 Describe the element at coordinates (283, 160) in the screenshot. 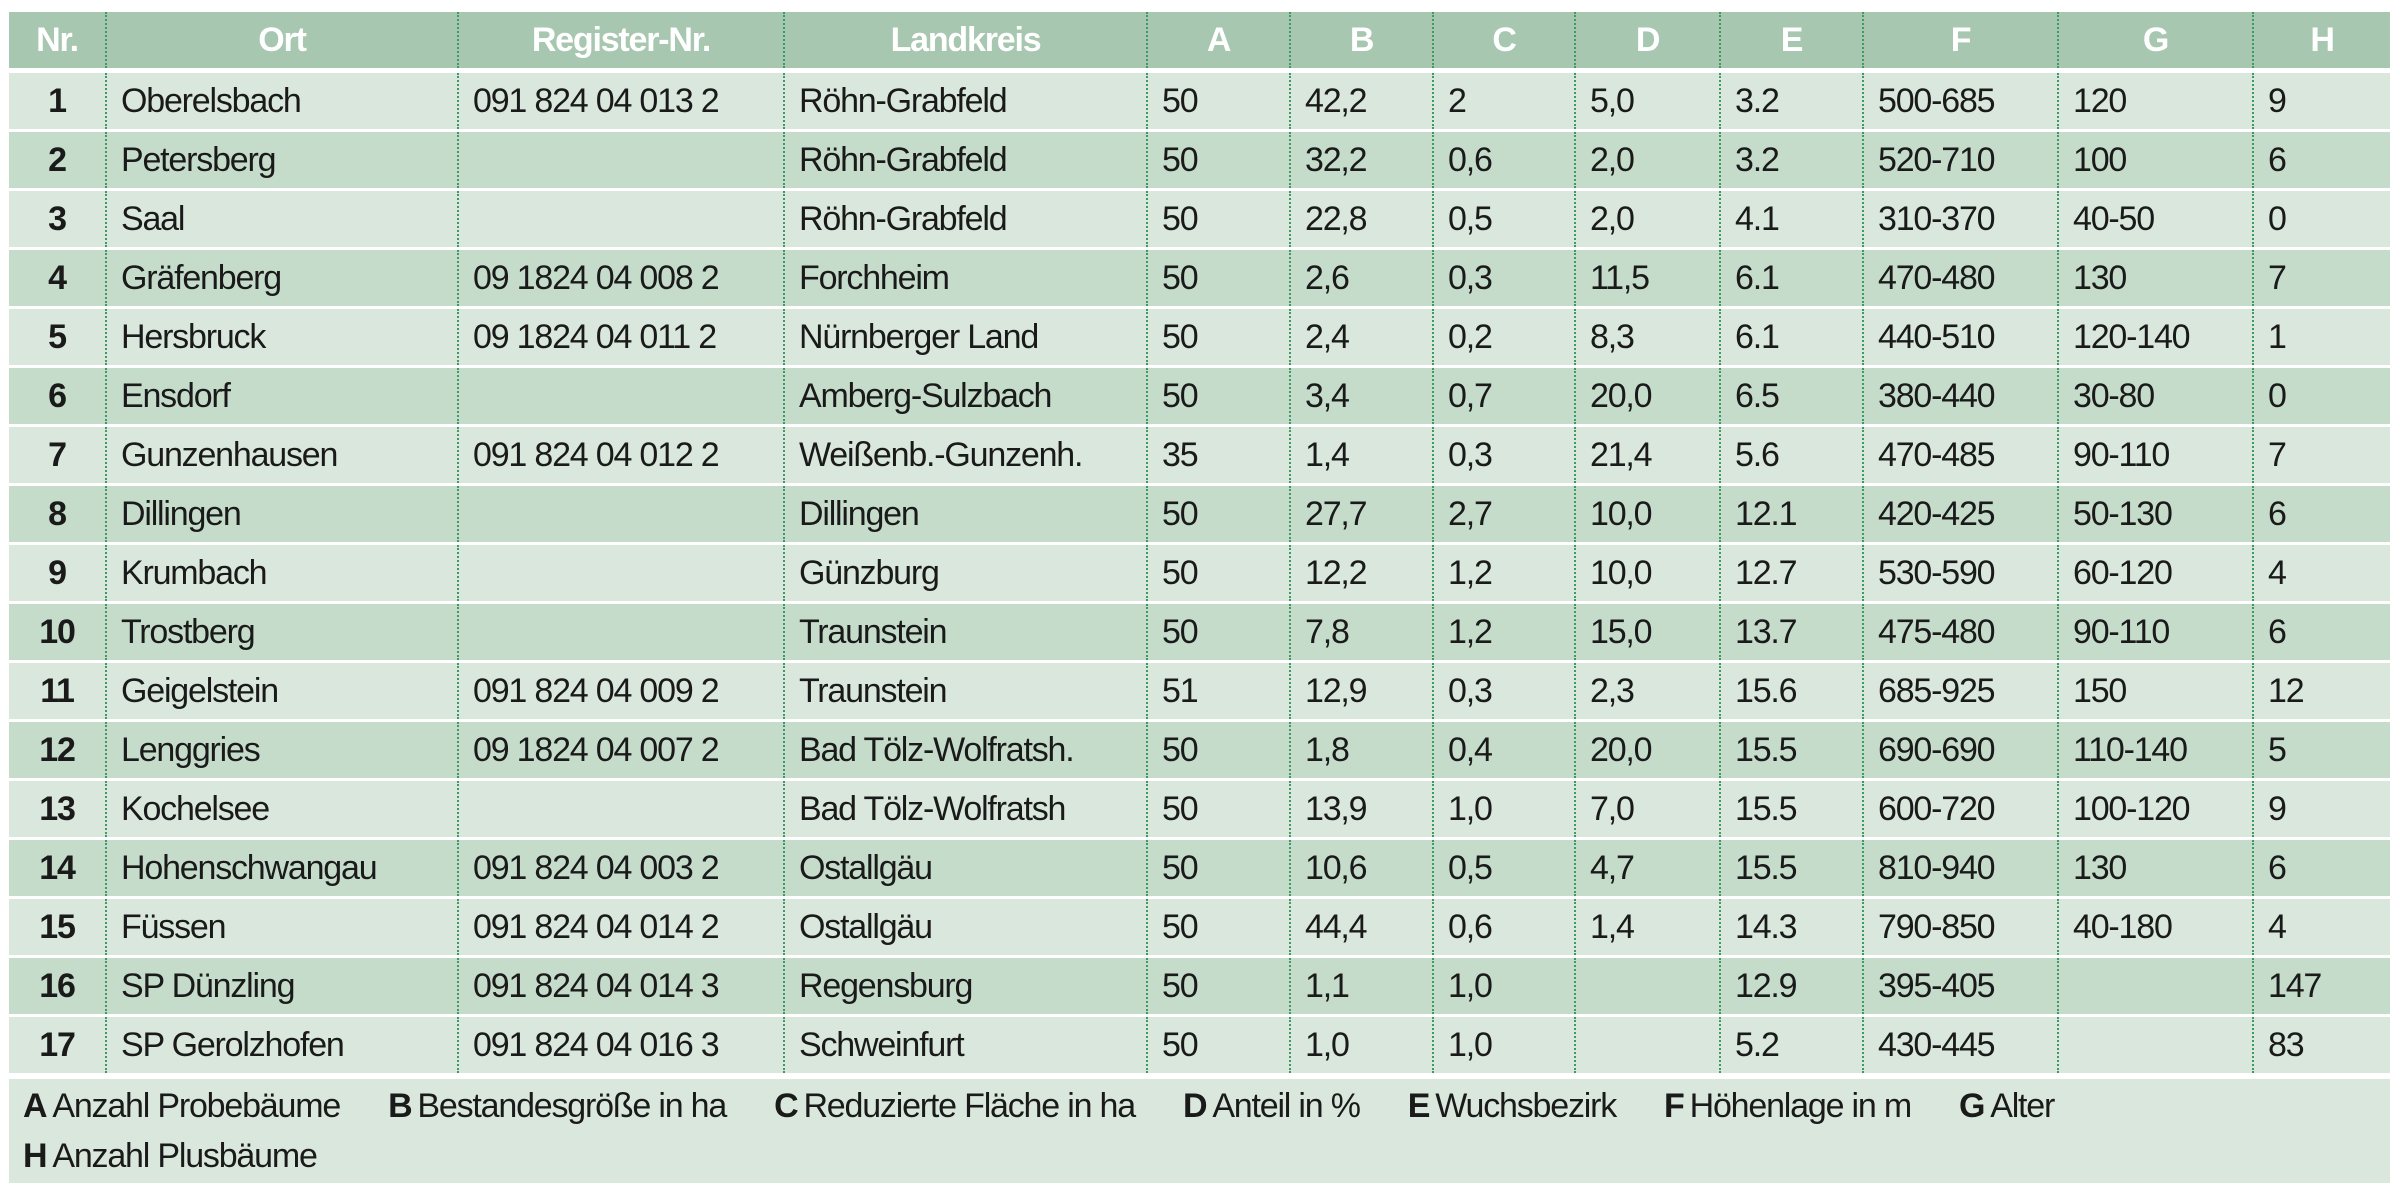

I see `cell-ort: Petersberg` at that location.